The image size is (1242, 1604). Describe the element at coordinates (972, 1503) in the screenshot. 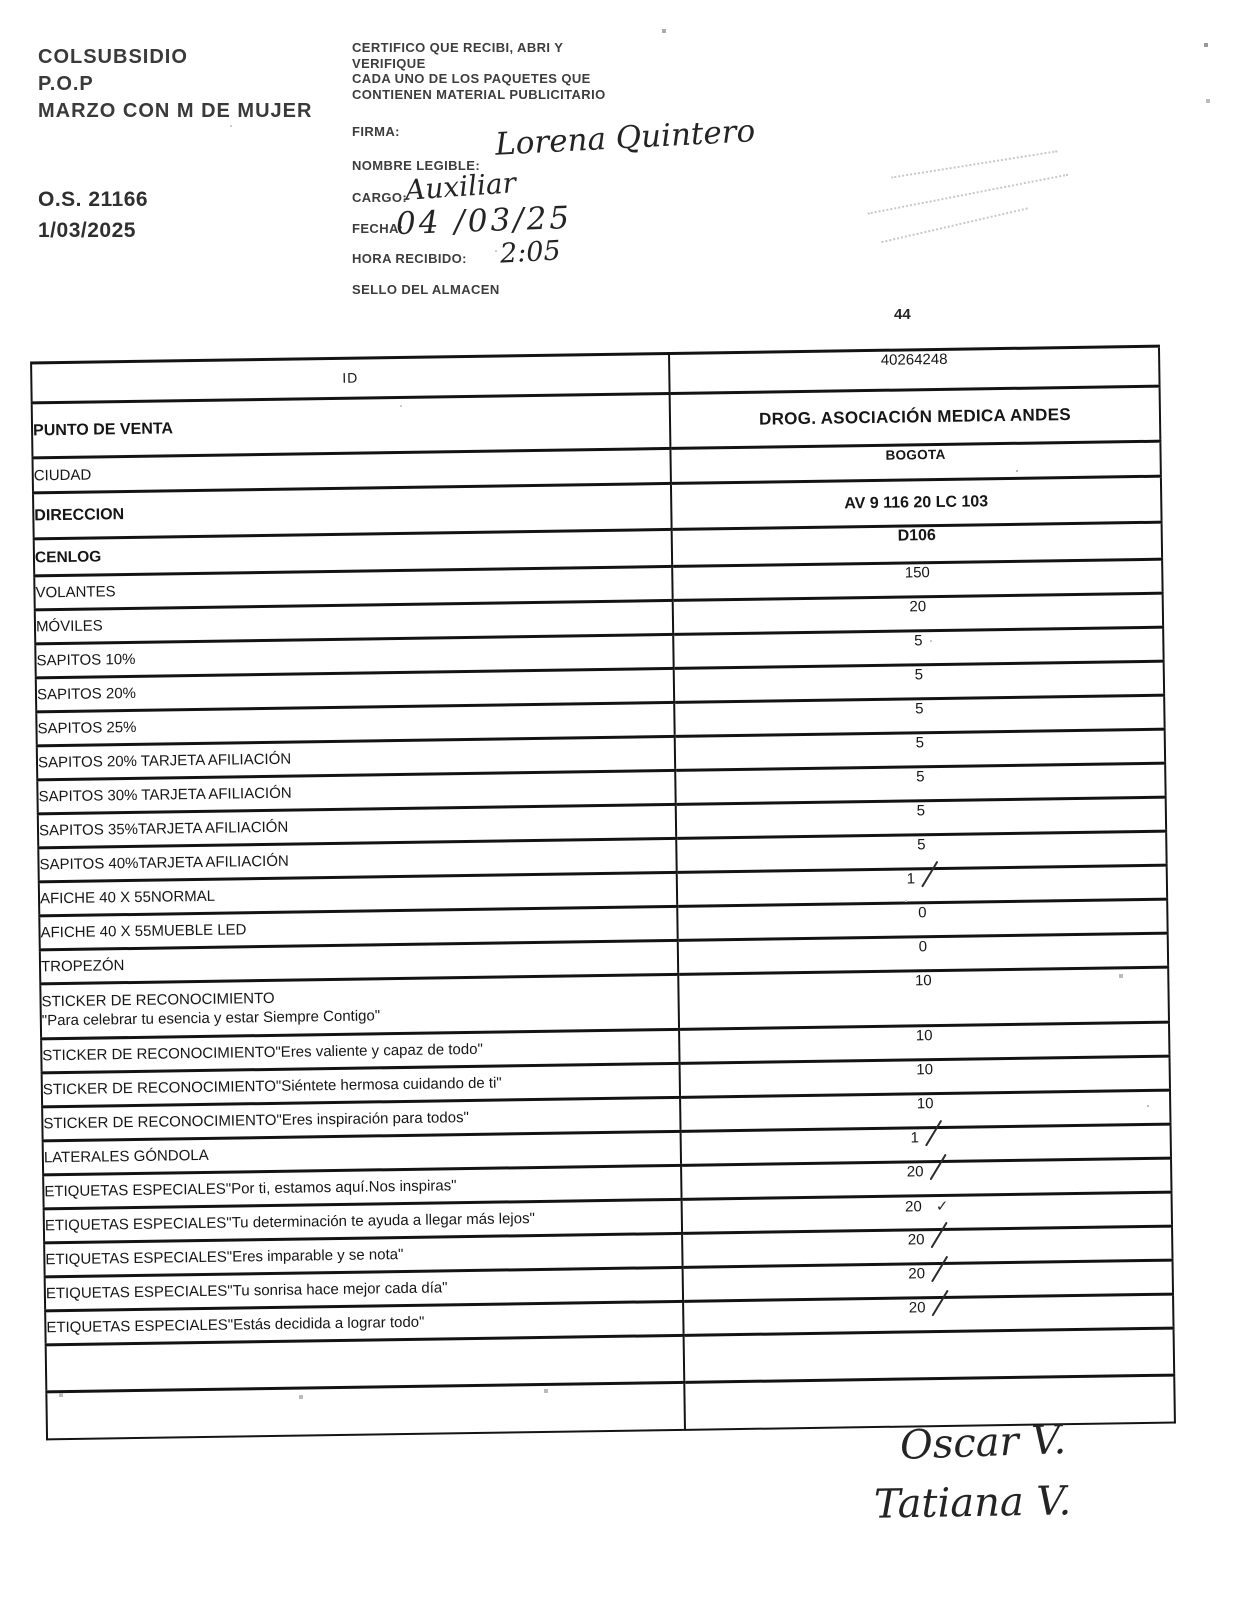

I see `signature-tatiana: Tatiana V.` at that location.